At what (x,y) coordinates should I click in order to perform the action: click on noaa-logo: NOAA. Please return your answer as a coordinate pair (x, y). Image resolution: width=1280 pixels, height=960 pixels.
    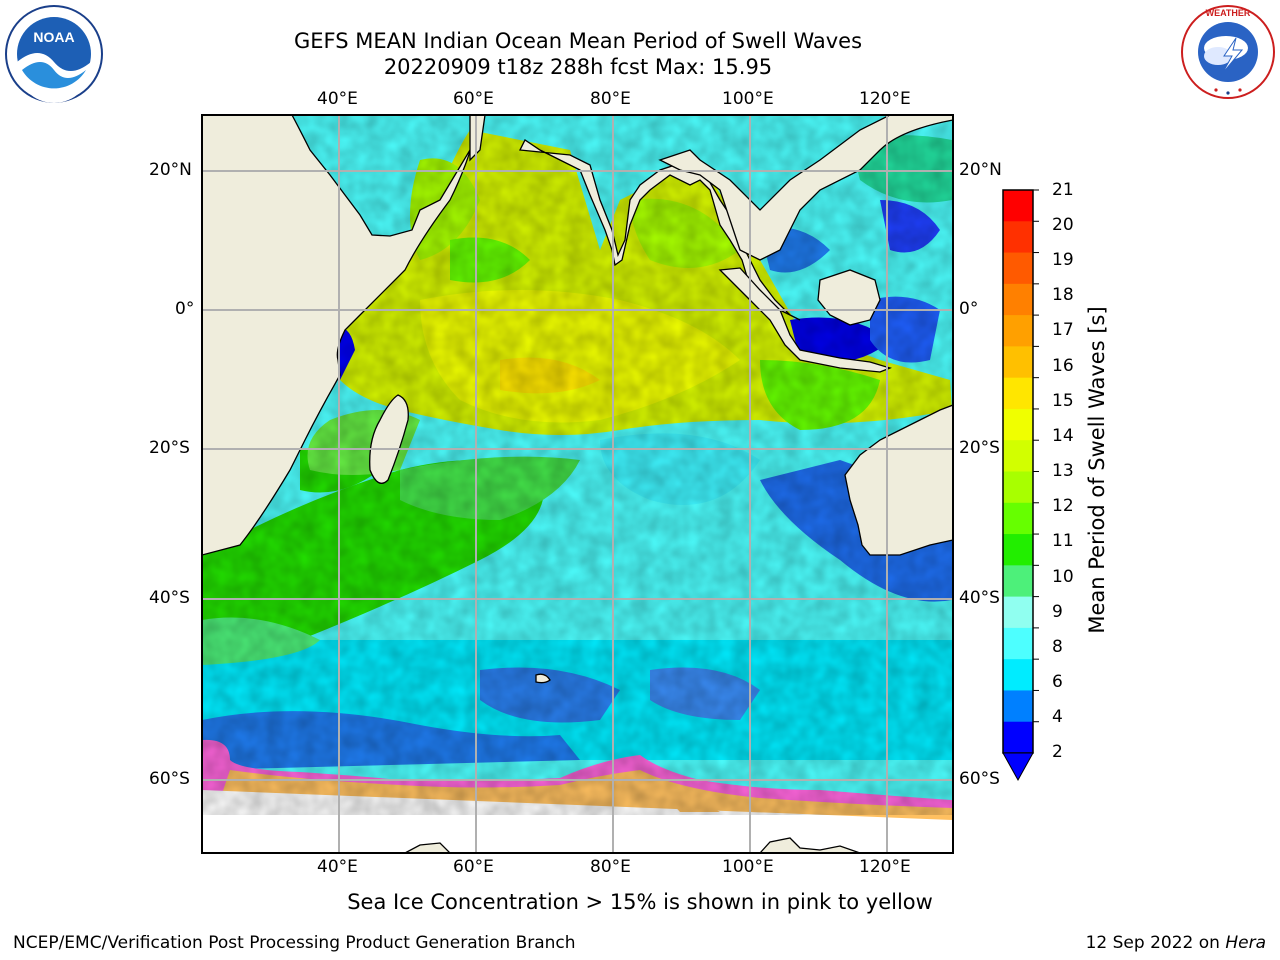
    Looking at the image, I should click on (54, 54).